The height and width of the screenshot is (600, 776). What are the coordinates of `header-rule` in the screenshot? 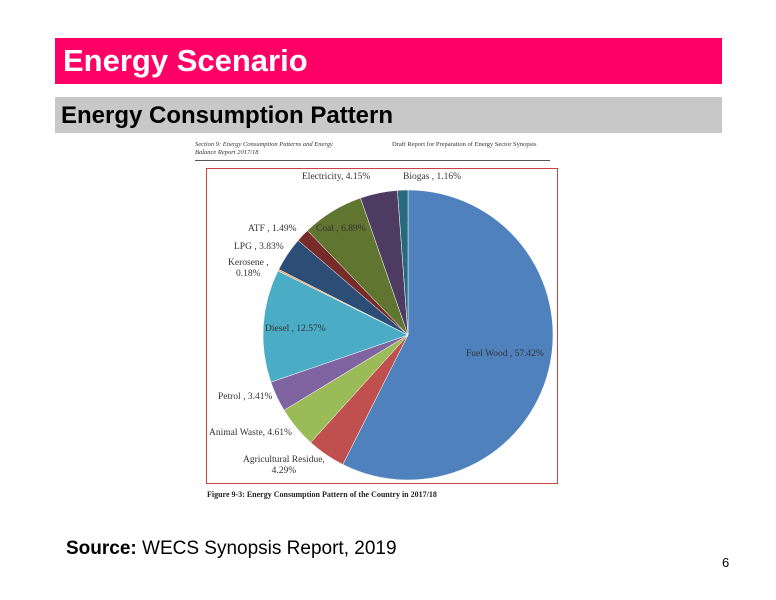 It's located at (372, 160).